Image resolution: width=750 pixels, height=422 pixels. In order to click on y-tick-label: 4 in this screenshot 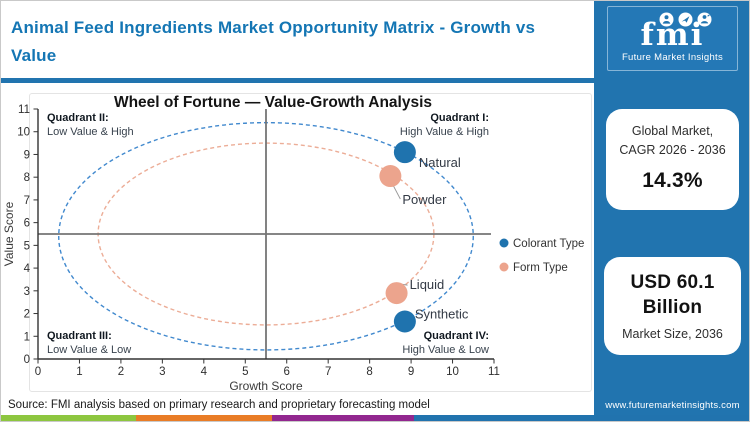, I will do `click(27, 269)`.